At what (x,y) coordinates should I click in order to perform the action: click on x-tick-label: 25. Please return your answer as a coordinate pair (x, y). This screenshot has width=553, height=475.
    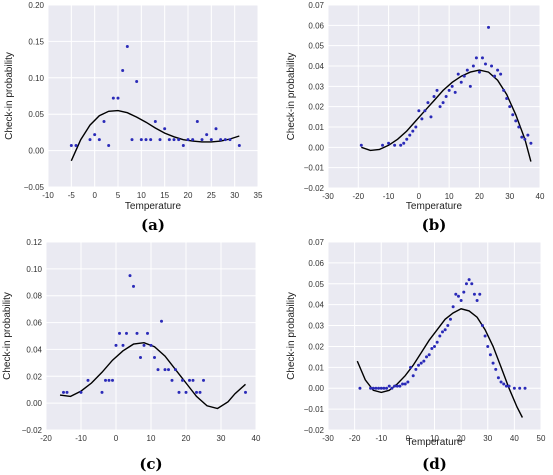
    Looking at the image, I should click on (211, 195).